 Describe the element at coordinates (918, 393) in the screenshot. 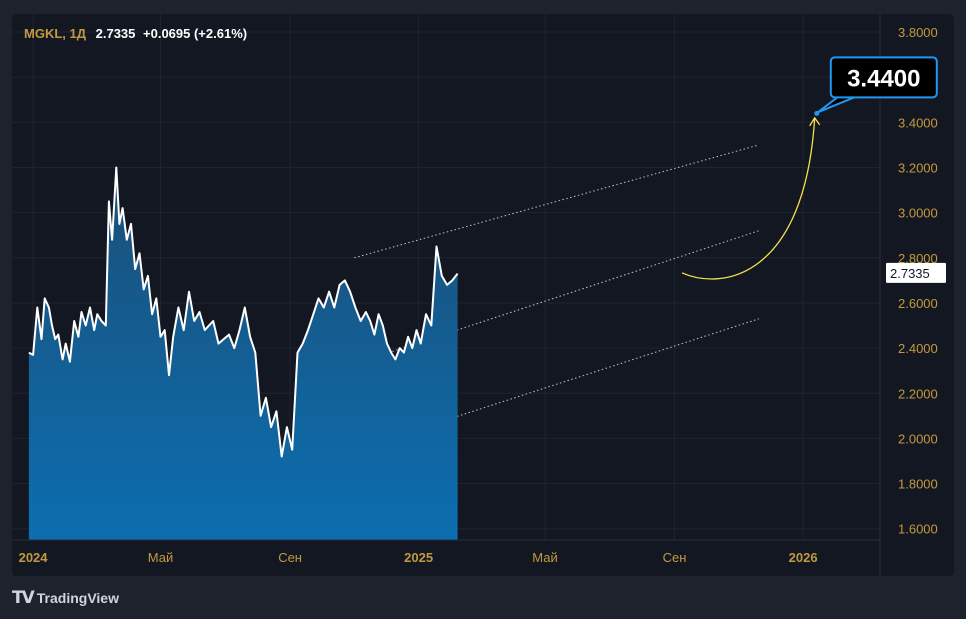

I see `y-tick-label: 2.2000` at that location.